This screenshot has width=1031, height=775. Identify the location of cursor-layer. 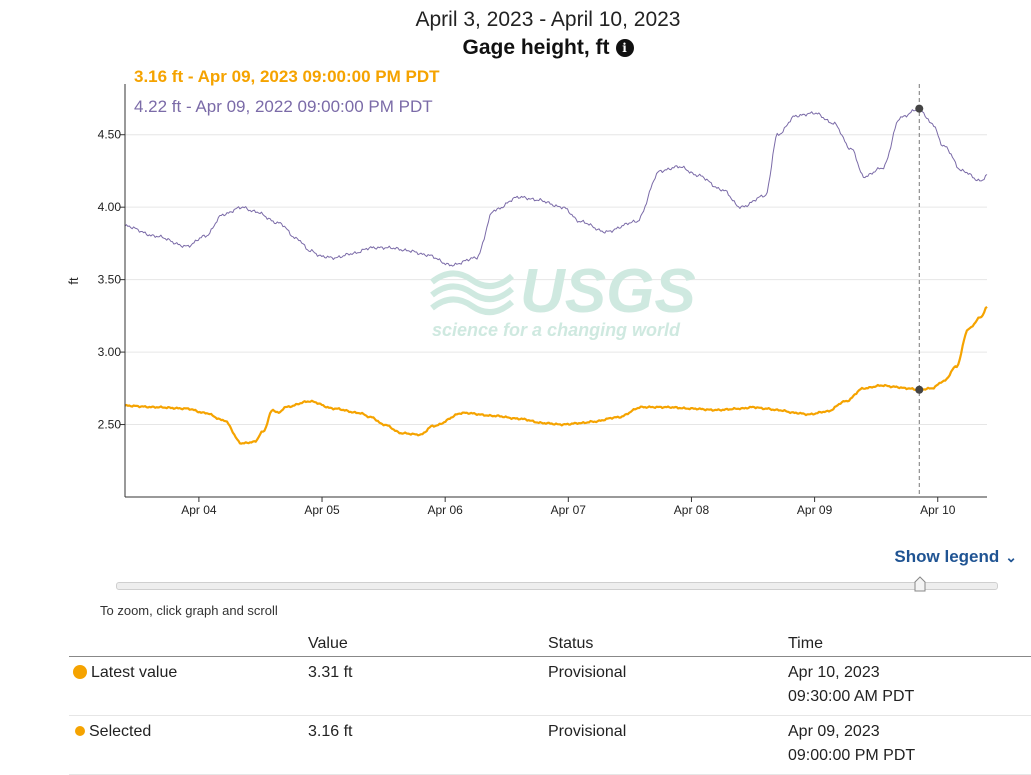
(919, 290).